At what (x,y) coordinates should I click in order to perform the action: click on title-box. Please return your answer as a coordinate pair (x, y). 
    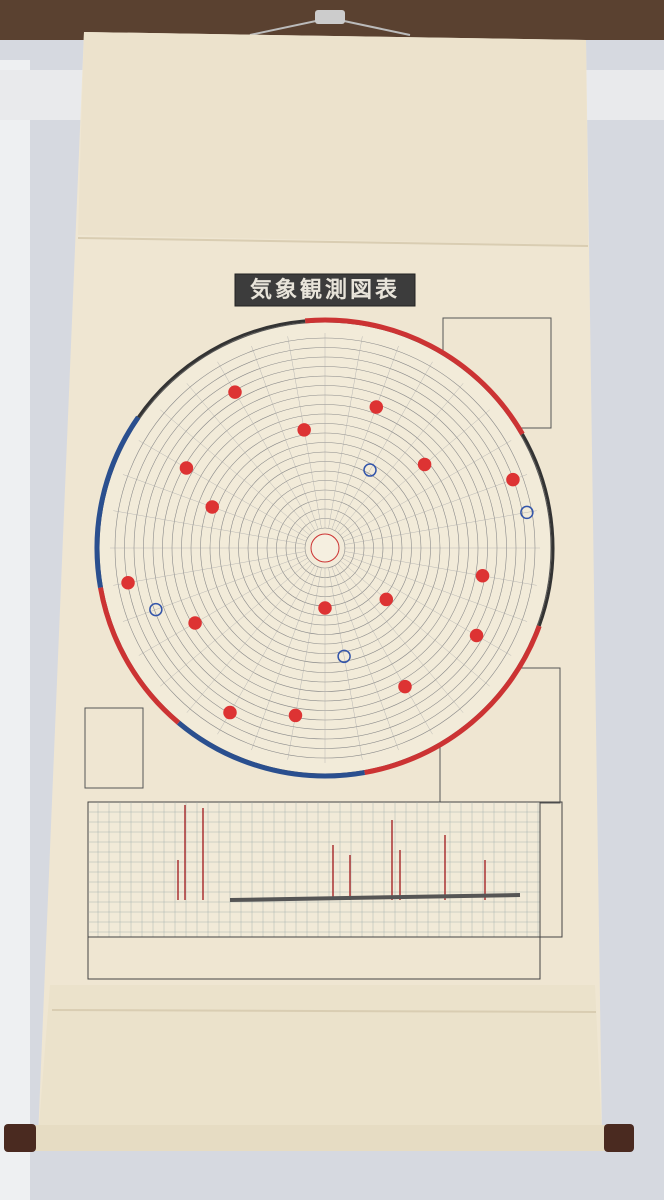
    Looking at the image, I should click on (325, 290).